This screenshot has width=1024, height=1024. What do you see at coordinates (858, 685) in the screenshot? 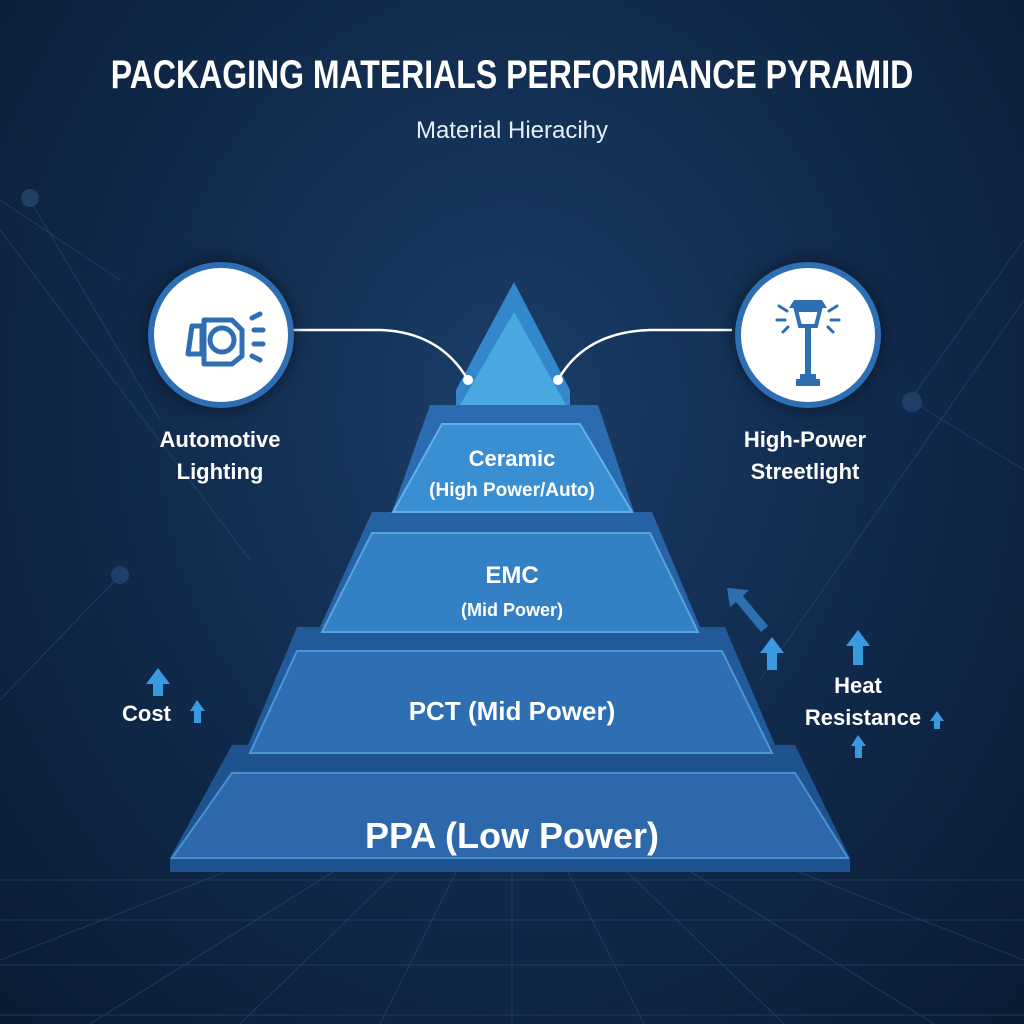
I see `label-line: Heat` at bounding box center [858, 685].